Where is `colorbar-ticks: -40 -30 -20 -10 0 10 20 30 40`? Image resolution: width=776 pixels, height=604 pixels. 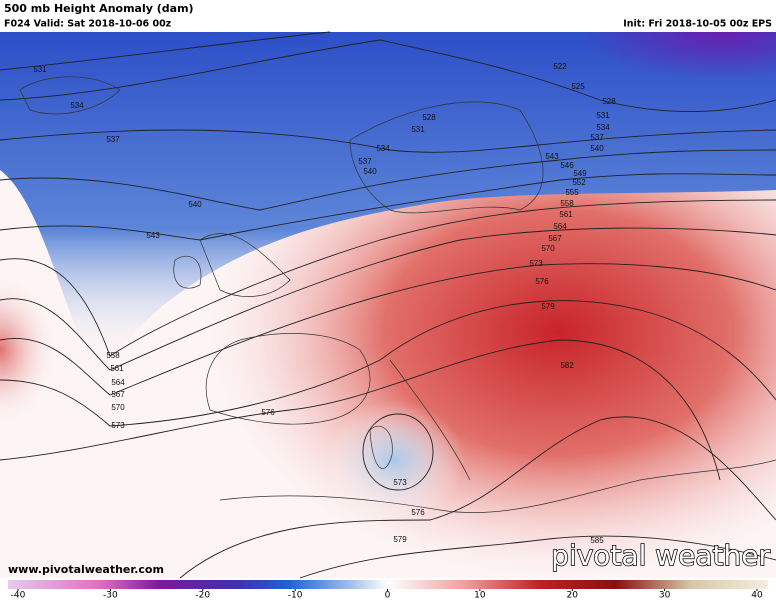
colorbar-ticks: -40 -30 -20 -10 0 10 20 30 40 is located at coordinates (387, 595).